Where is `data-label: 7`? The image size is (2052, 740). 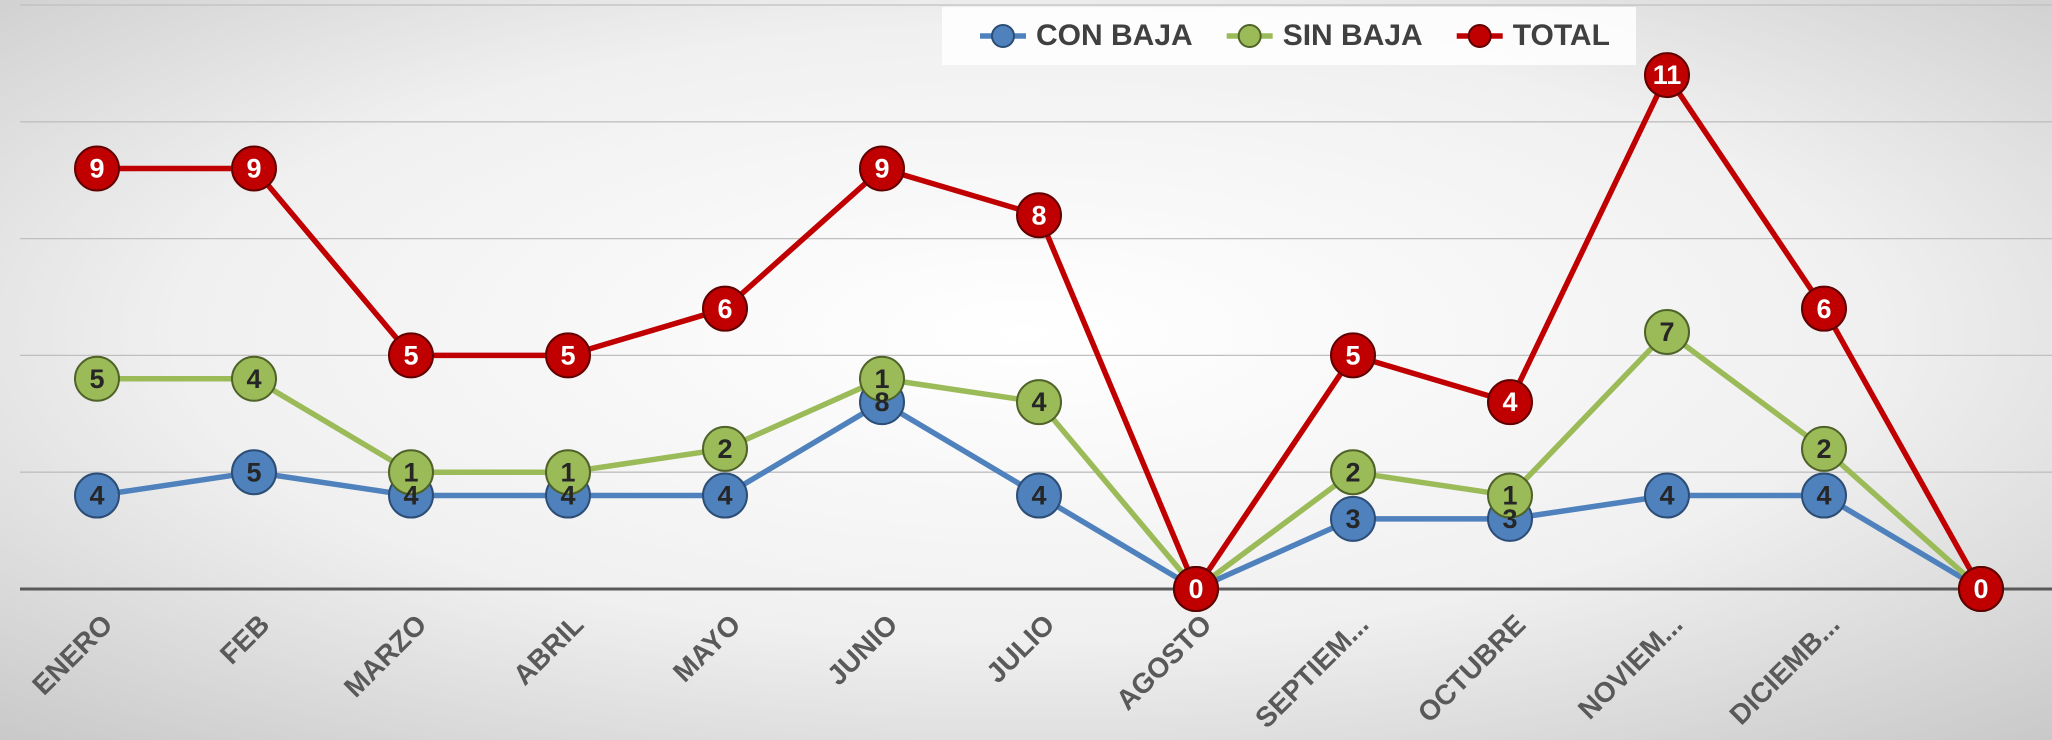 data-label: 7 is located at coordinates (1666, 332).